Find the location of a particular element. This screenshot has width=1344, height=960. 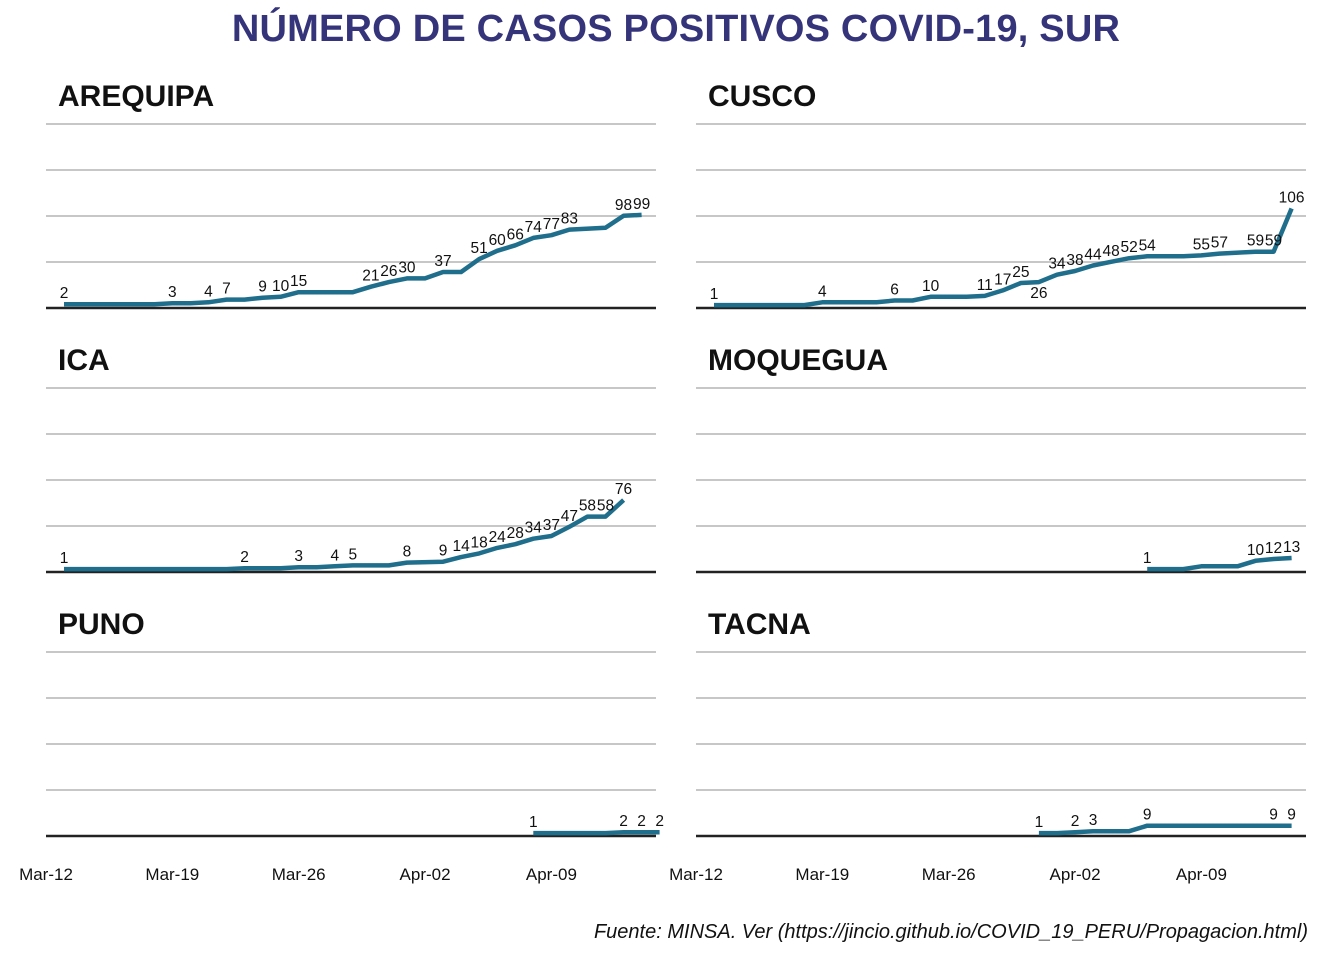

data-label: 54 is located at coordinates (1148, 245).